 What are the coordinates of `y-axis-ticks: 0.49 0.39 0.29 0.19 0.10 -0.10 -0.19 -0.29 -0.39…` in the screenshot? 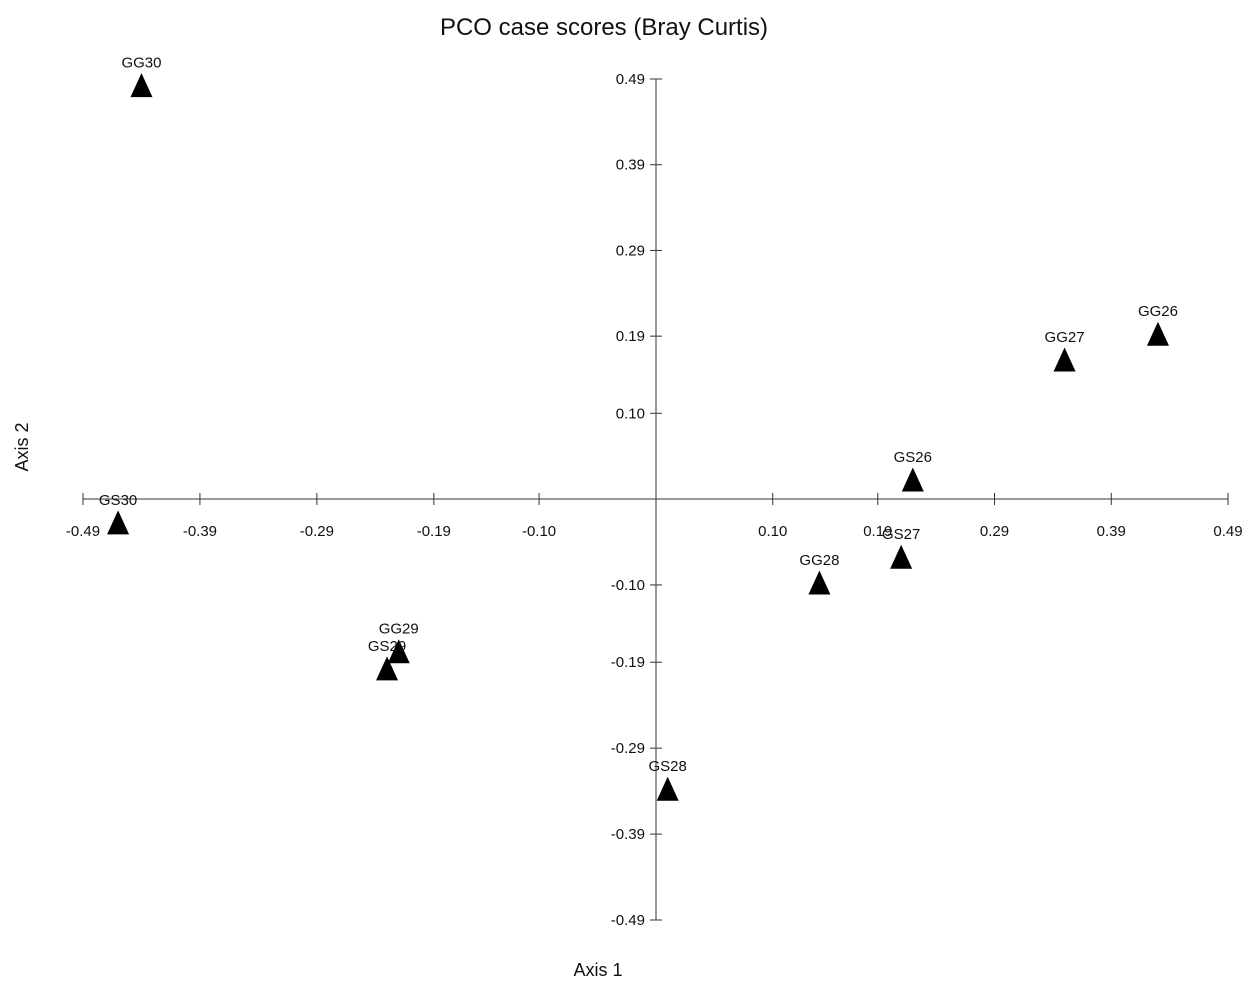 It's located at (636, 500).